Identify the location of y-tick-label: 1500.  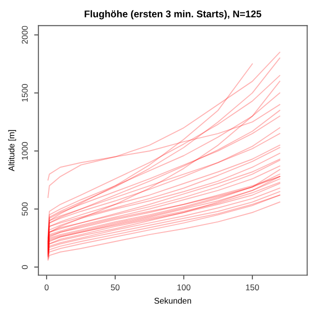
(25, 93).